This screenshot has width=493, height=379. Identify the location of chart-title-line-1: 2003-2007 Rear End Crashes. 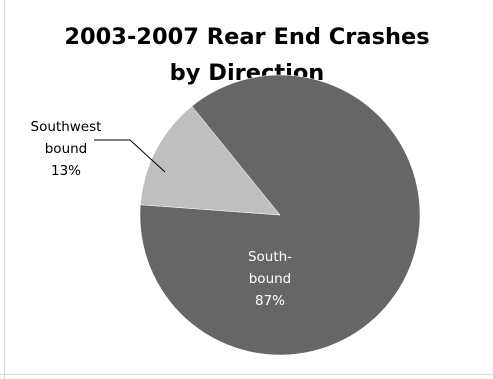
(246, 37).